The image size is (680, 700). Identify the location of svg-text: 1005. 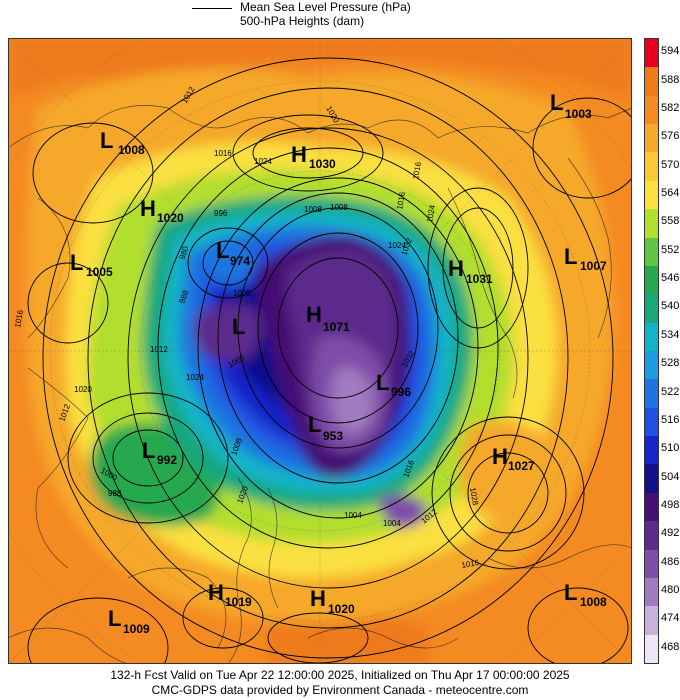
(99, 272).